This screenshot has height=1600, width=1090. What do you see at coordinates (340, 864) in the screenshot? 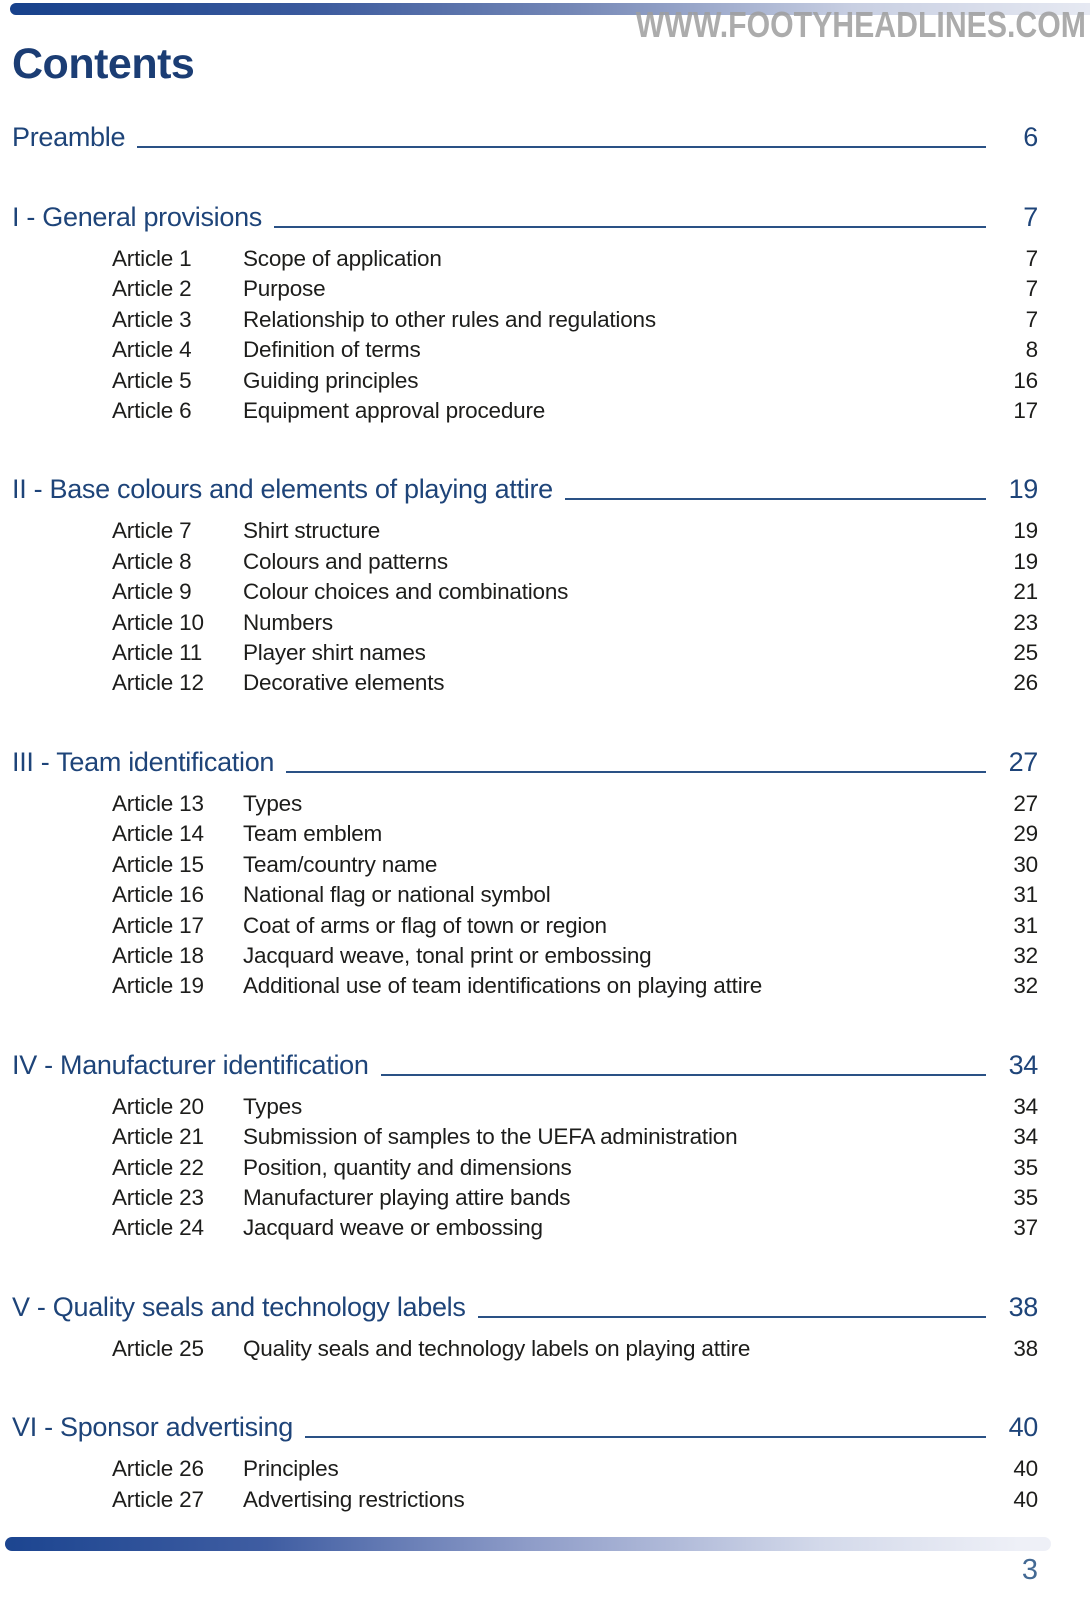
I see `article-title: Team/country name` at bounding box center [340, 864].